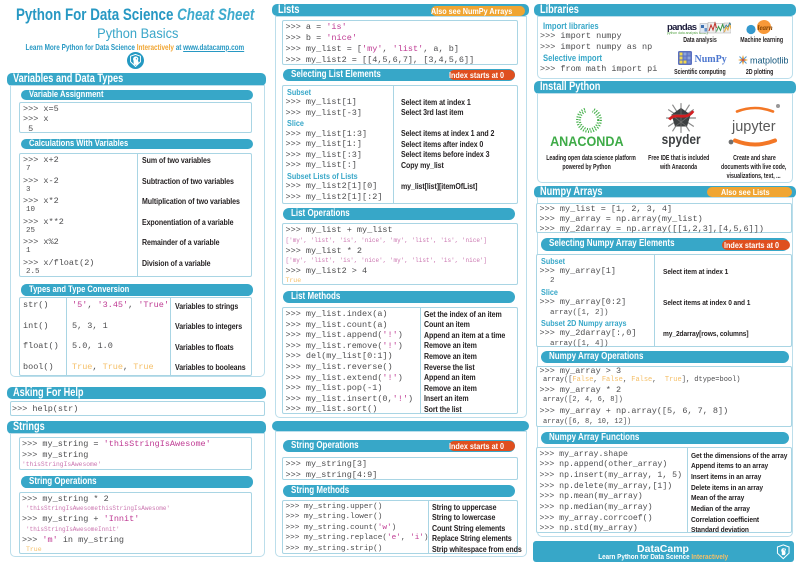 The height and width of the screenshot is (566, 800). What do you see at coordinates (711, 59) in the screenshot?
I see `svg-text: NumPy` at bounding box center [711, 59].